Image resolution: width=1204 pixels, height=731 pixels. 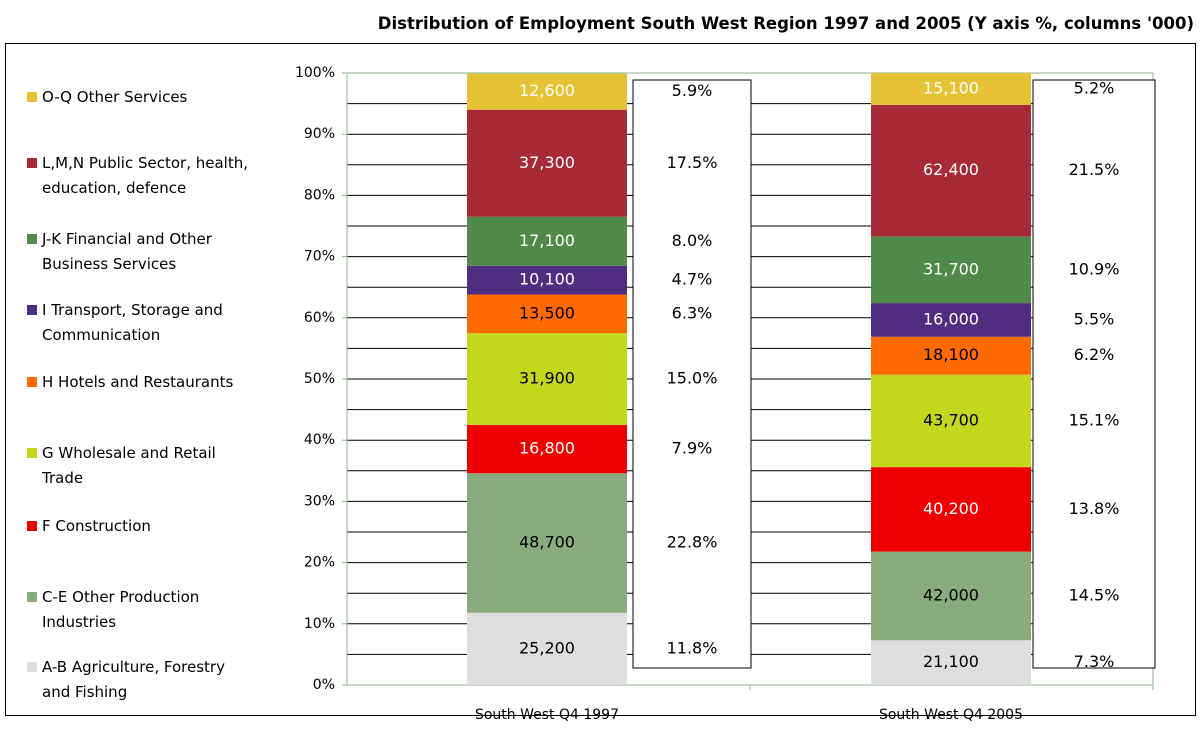 I want to click on y-tick-label: 10%, so click(x=319, y=624).